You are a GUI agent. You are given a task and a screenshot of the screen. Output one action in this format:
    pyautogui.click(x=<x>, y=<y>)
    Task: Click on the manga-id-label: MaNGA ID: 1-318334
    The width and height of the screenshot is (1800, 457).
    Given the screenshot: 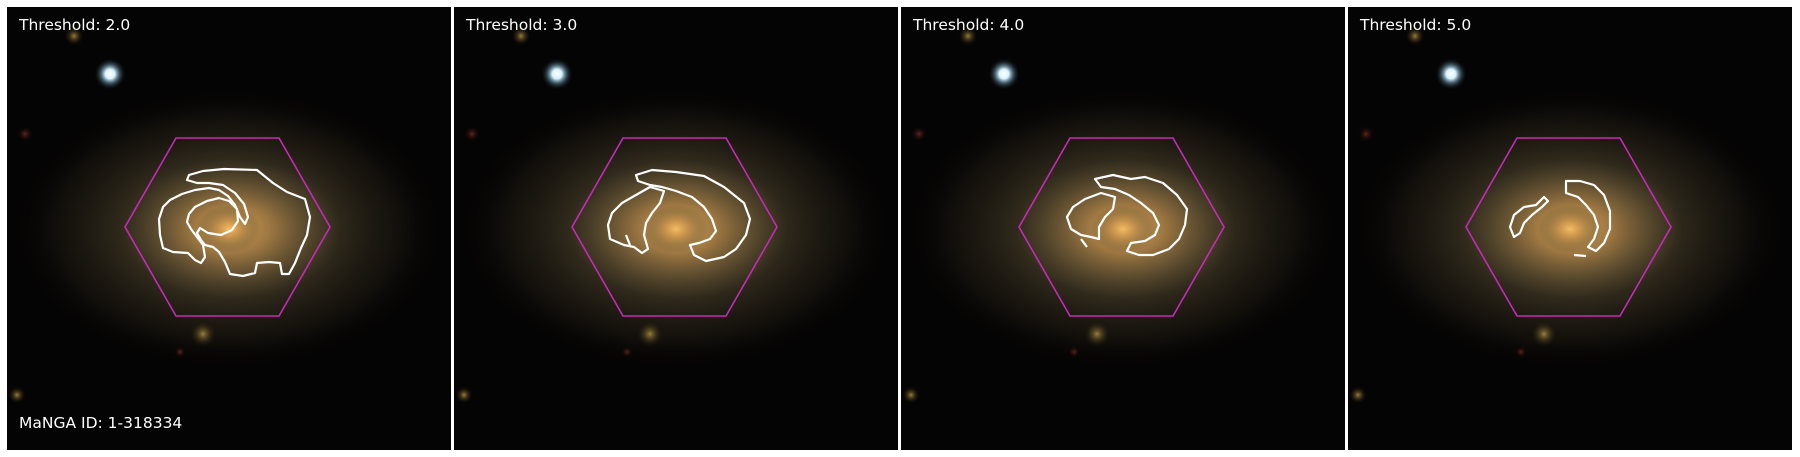 What is the action you would take?
    pyautogui.click(x=101, y=423)
    